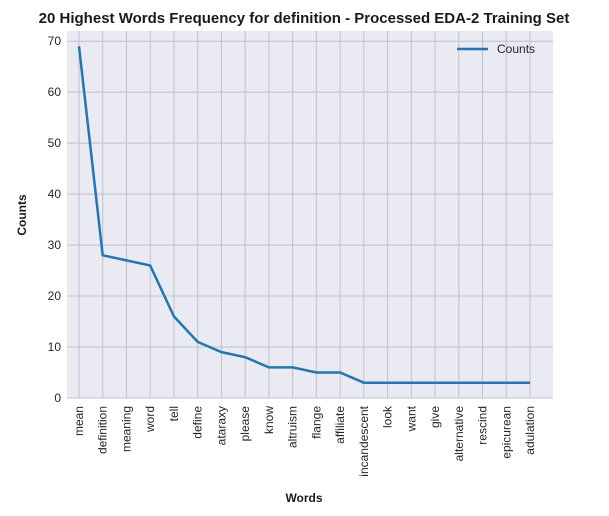 The width and height of the screenshot is (609, 516). I want to click on y-tick-label: 0, so click(57, 398).